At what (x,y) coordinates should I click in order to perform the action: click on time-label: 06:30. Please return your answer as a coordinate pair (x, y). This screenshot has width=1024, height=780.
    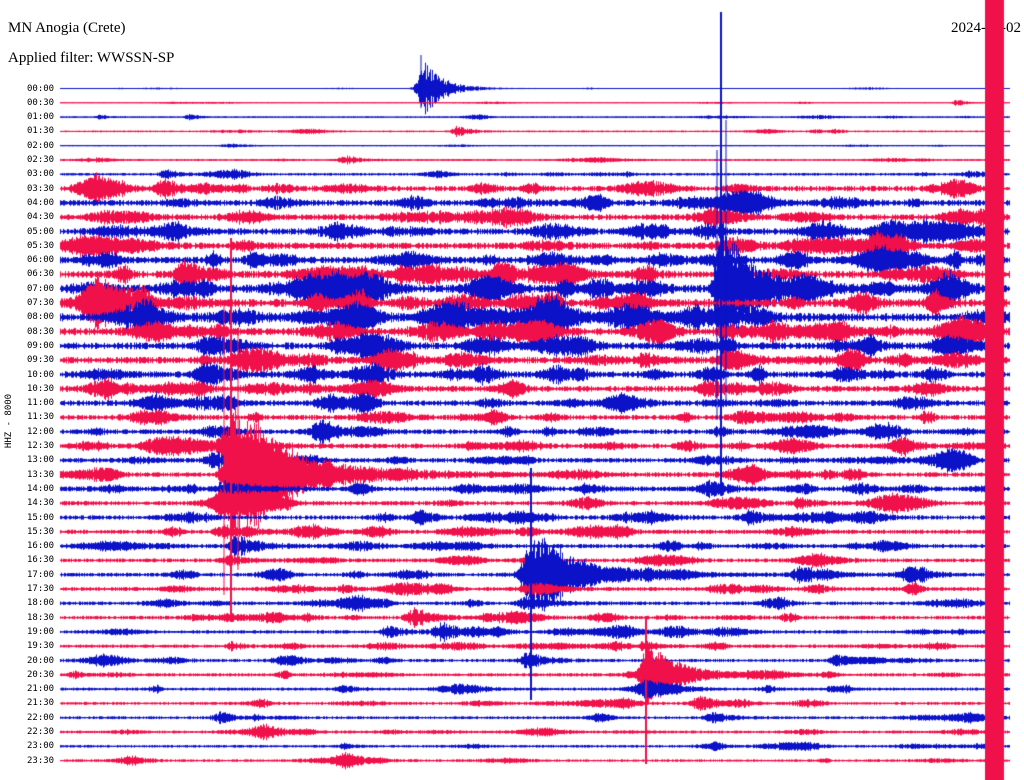
    Looking at the image, I should click on (41, 274).